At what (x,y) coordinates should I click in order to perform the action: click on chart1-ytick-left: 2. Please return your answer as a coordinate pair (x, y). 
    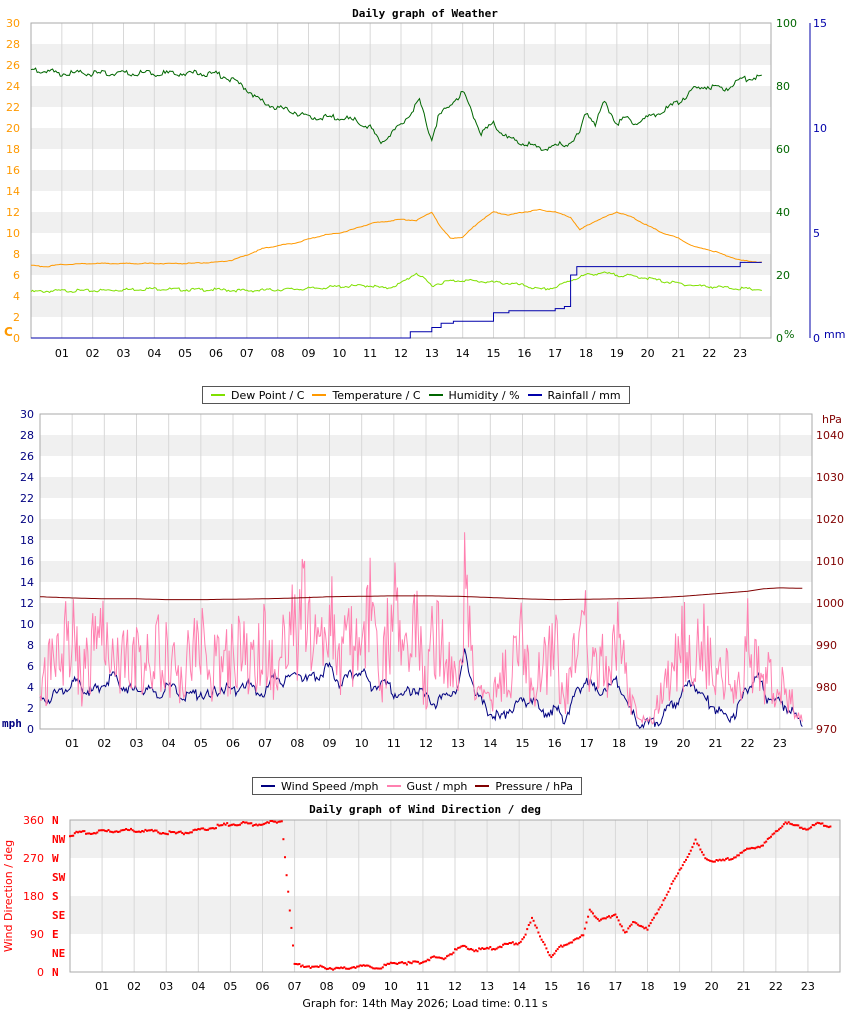
    Looking at the image, I should click on (16, 317).